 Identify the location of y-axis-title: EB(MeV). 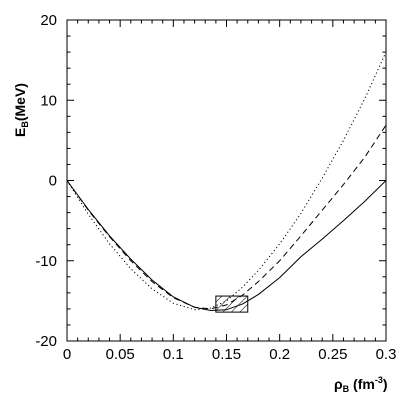
(21, 110).